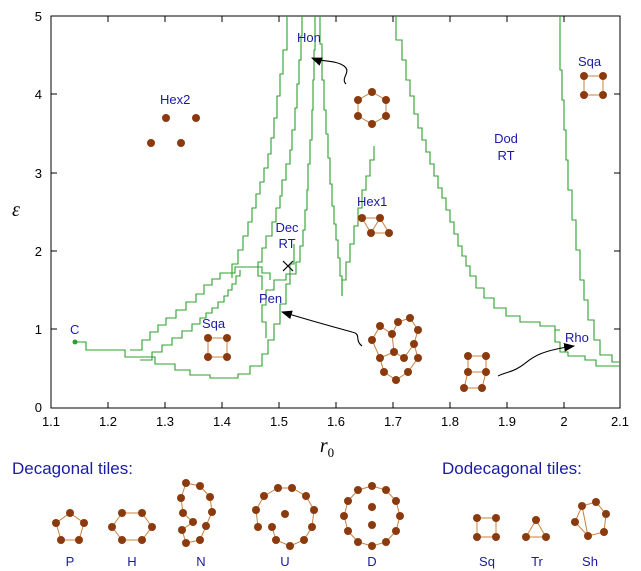 The image size is (641, 571). Describe the element at coordinates (393, 421) in the screenshot. I see `x-tick-label: 1.7` at that location.